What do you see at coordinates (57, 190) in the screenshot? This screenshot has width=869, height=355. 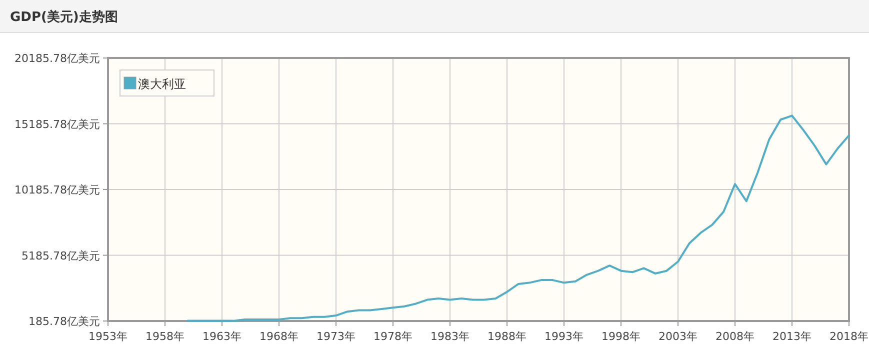 I see `y-tick-label: 10185.78亿美元` at bounding box center [57, 190].